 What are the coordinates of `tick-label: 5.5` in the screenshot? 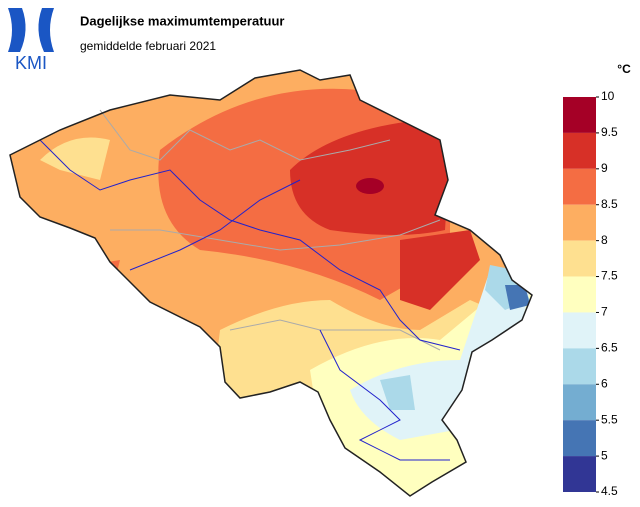 It's located at (609, 419).